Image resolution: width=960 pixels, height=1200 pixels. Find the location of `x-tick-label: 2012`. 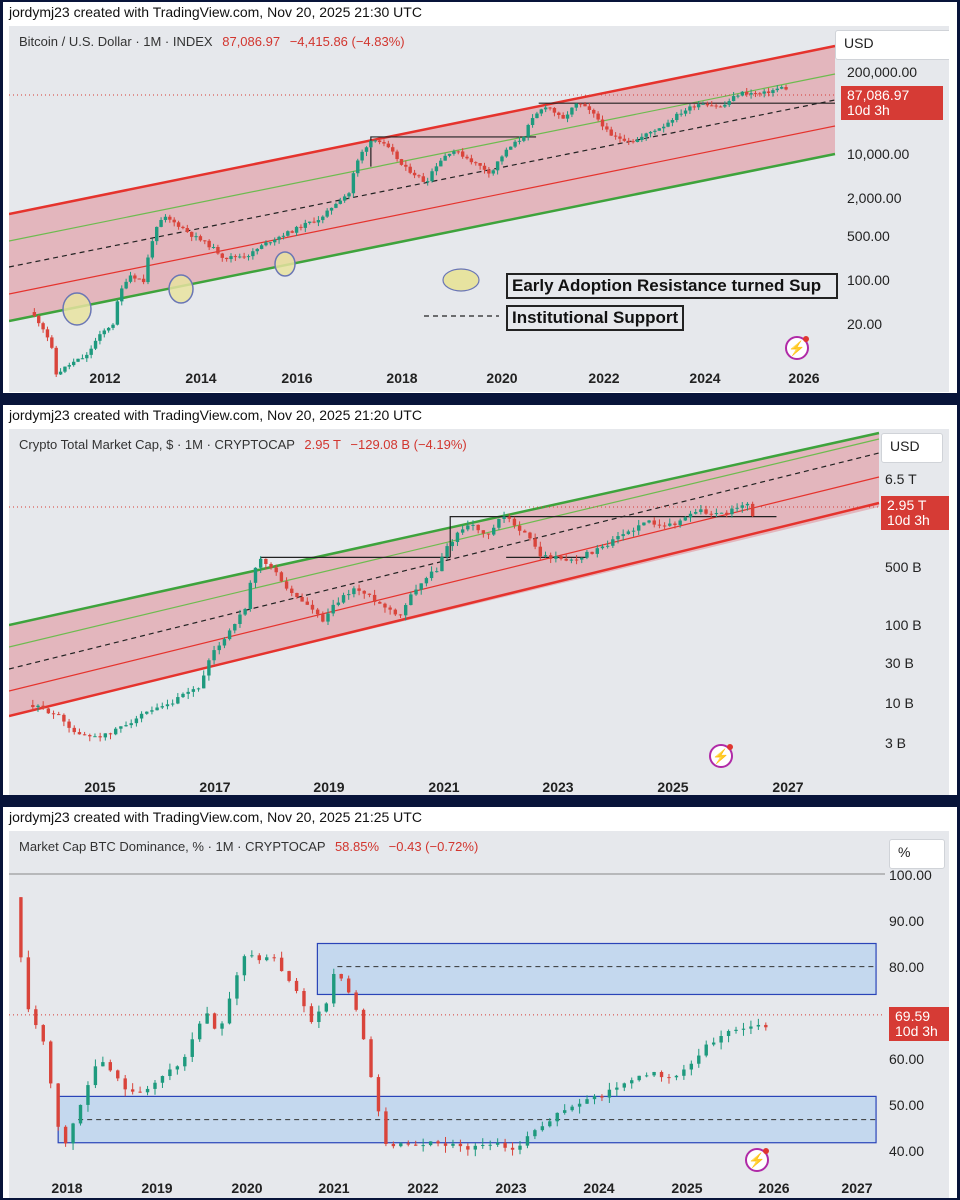

x-tick-label: 2012 is located at coordinates (105, 378).